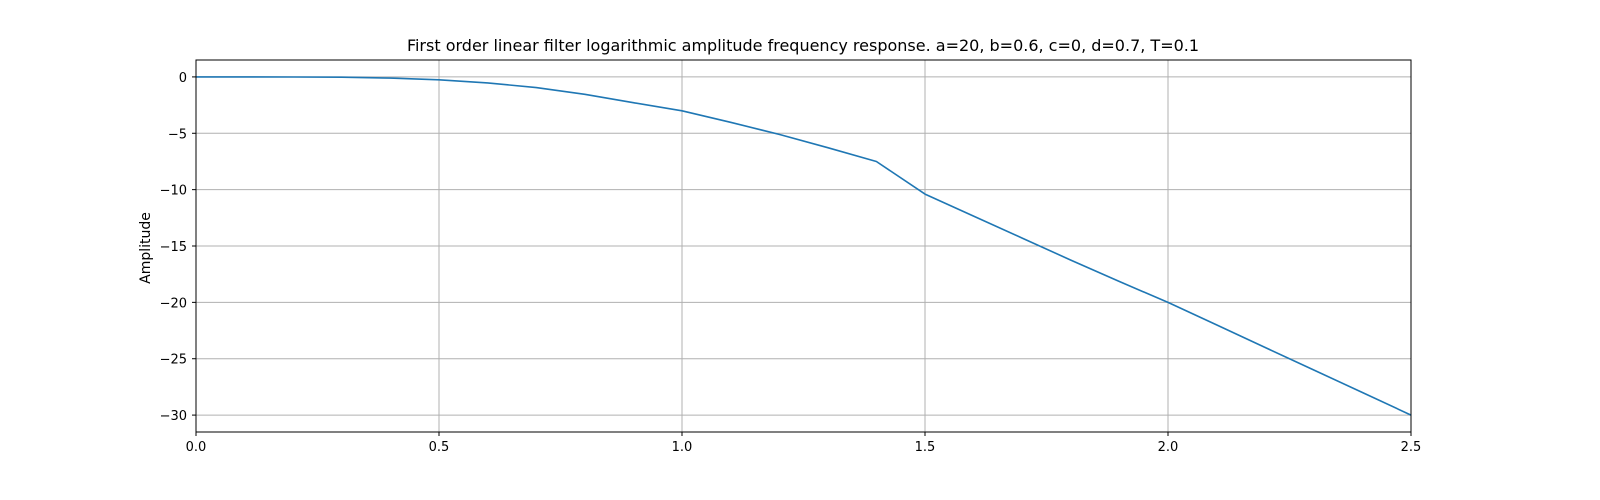 The image size is (1600, 500). What do you see at coordinates (177, 134) in the screenshot?
I see `y-tick-label: −5` at bounding box center [177, 134].